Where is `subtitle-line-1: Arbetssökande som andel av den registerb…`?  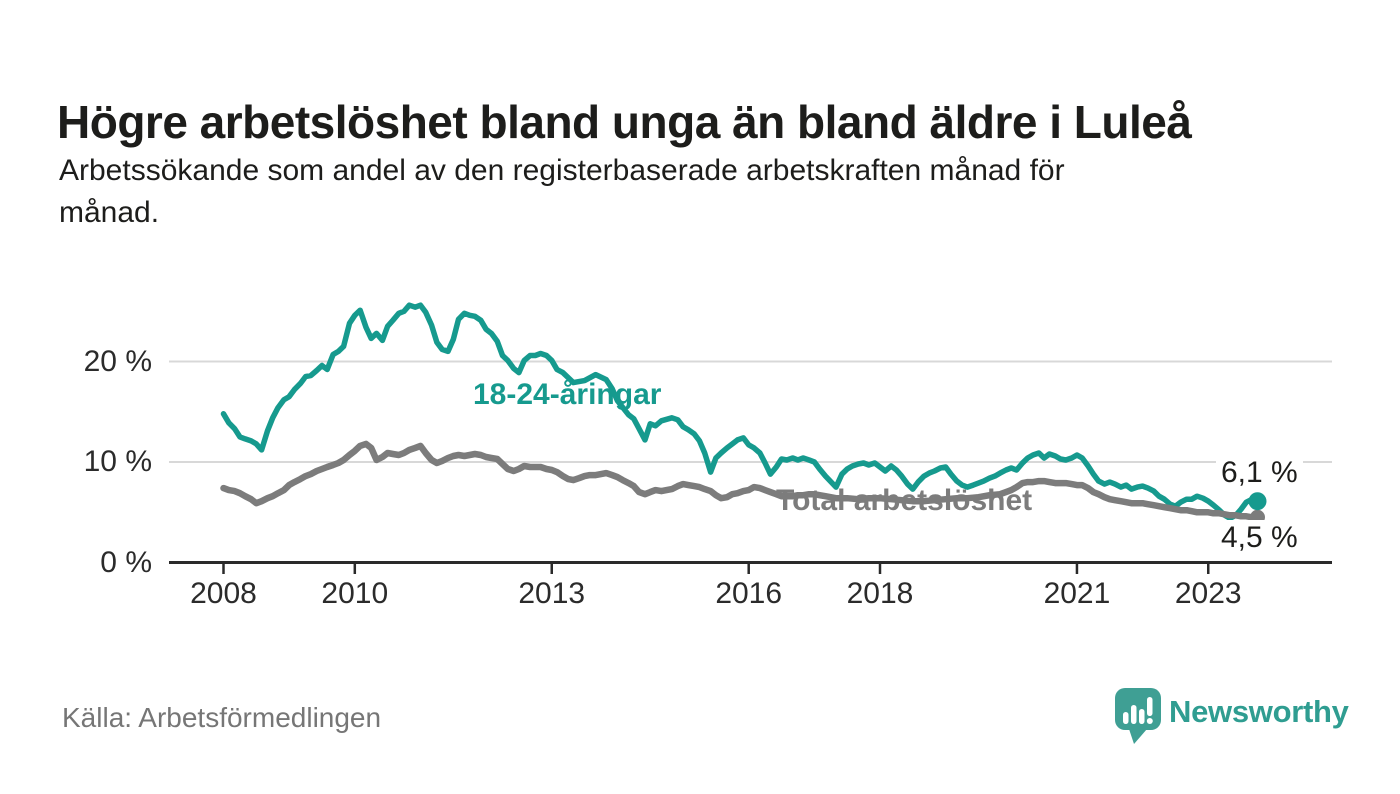 subtitle-line-1: Arbetssökande som andel av den registerb… is located at coordinates (562, 170).